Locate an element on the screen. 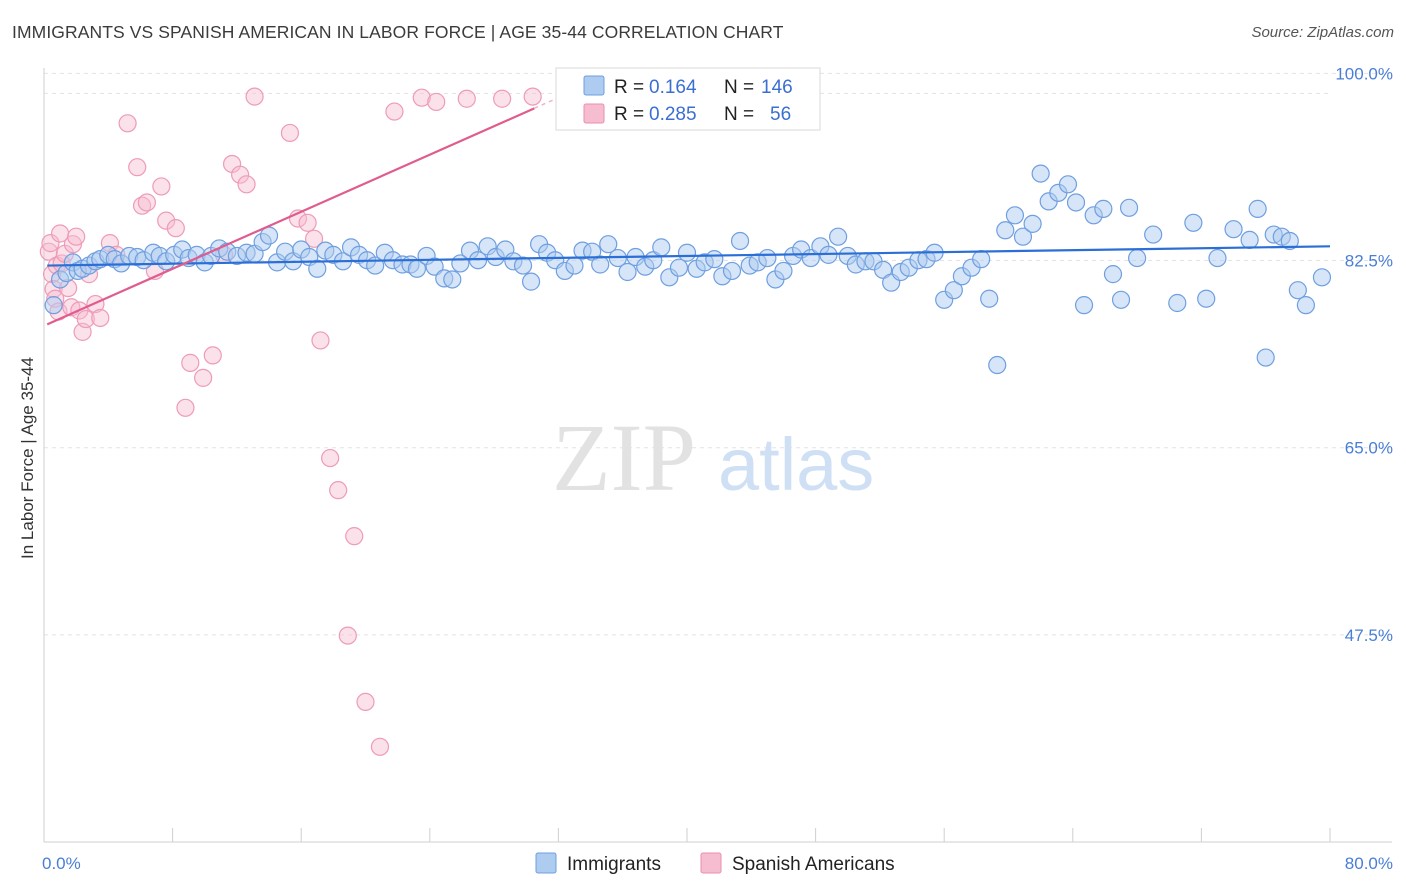 The width and height of the screenshot is (1406, 892). watermark: ZIP atlas is located at coordinates (713, 457).